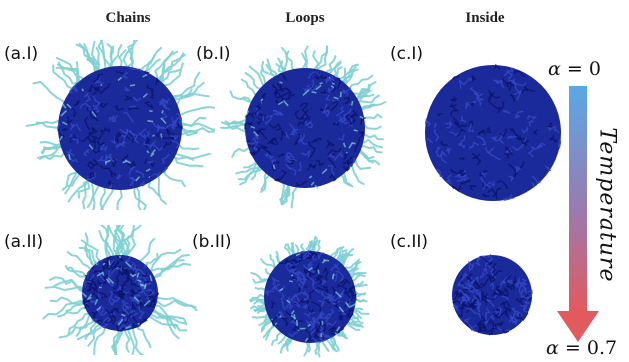 The image size is (629, 362). What do you see at coordinates (485, 18) in the screenshot?
I see `column-title-inside: Inside` at bounding box center [485, 18].